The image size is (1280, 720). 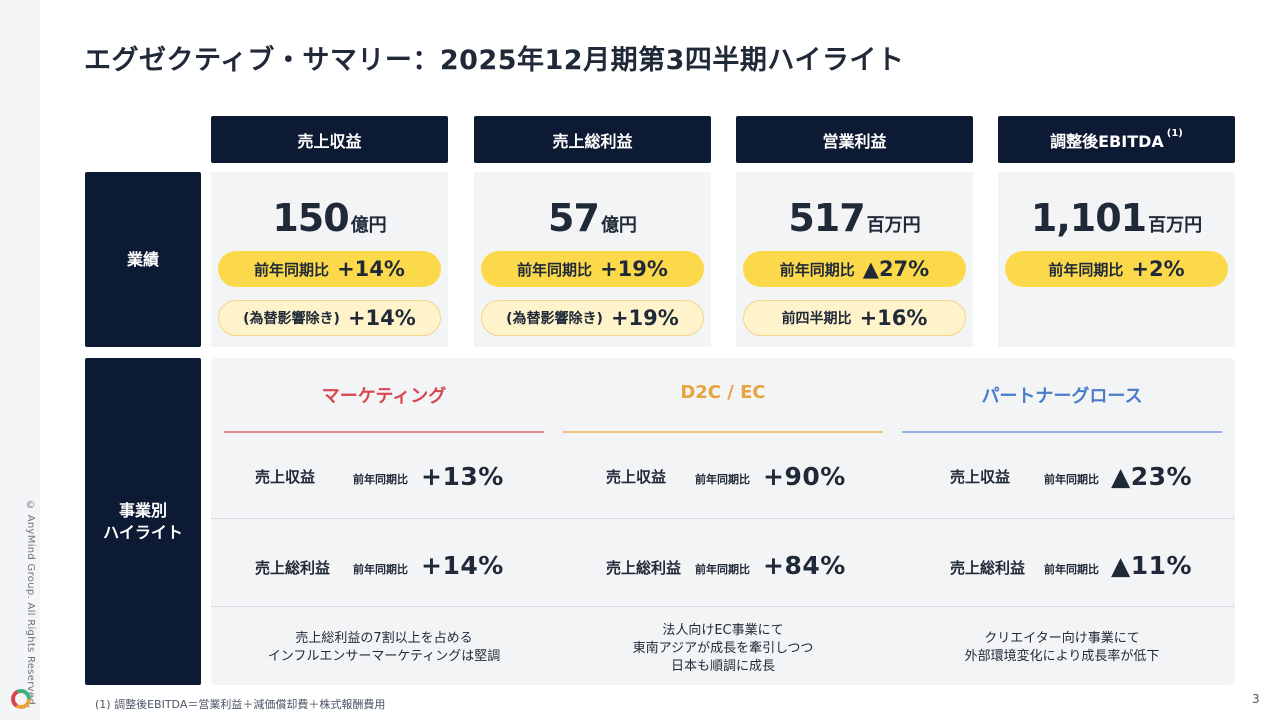 What do you see at coordinates (1062, 638) in the screenshot?
I see `description-line: クリエイター向け事業にて` at bounding box center [1062, 638].